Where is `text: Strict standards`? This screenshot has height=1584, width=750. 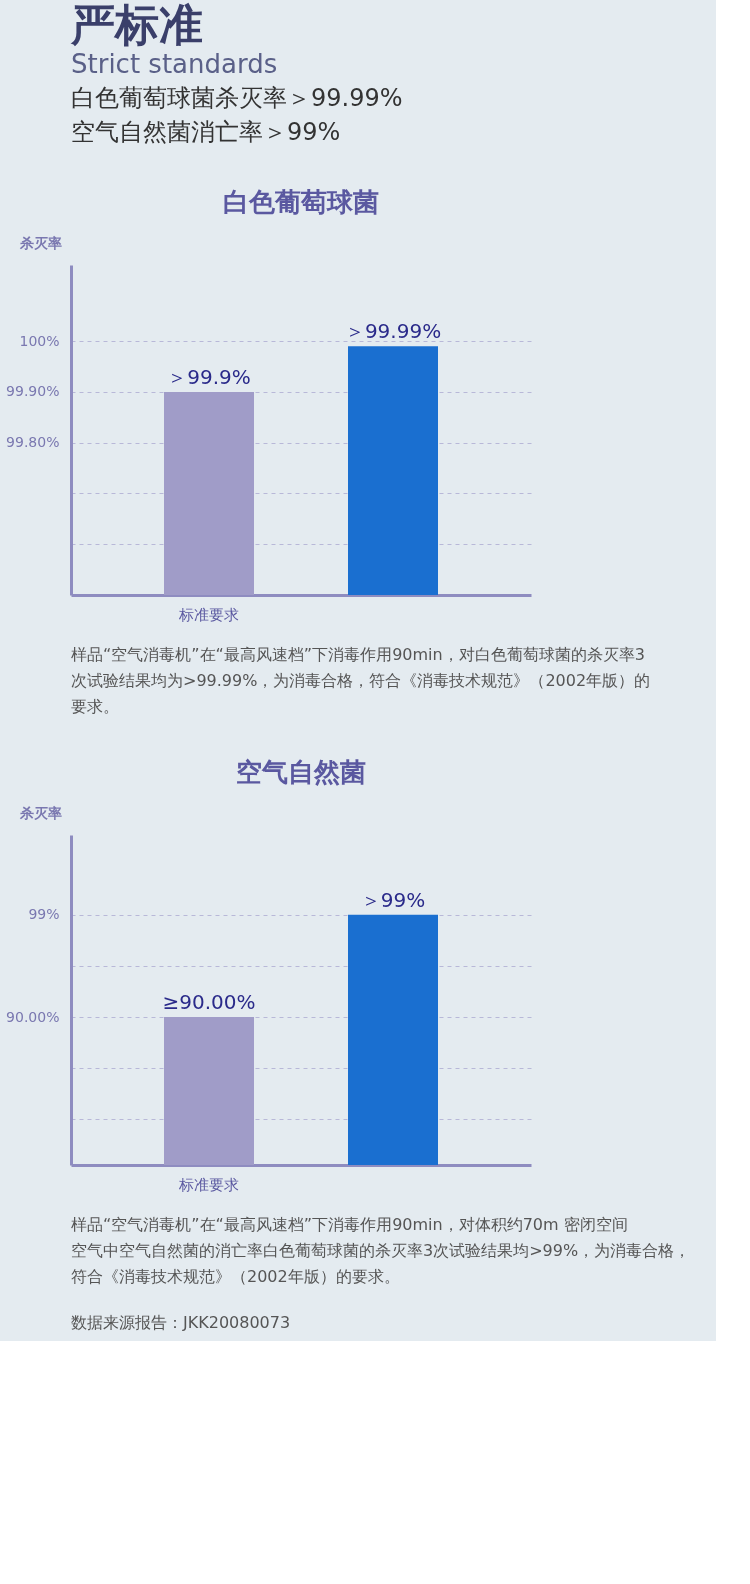 text: Strict standards is located at coordinates (174, 64).